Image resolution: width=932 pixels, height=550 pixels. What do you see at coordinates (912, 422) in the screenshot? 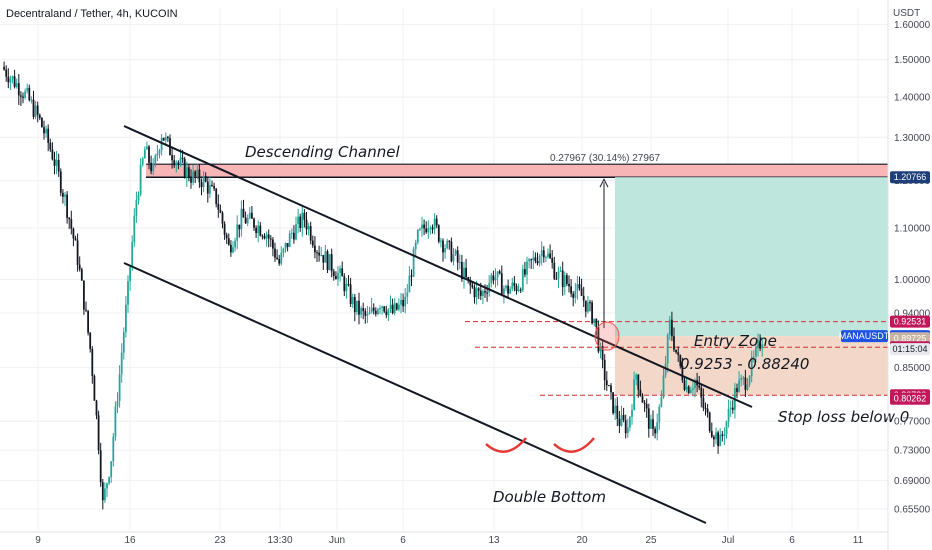
I see `price-tick-label: 0.77000` at bounding box center [912, 422].